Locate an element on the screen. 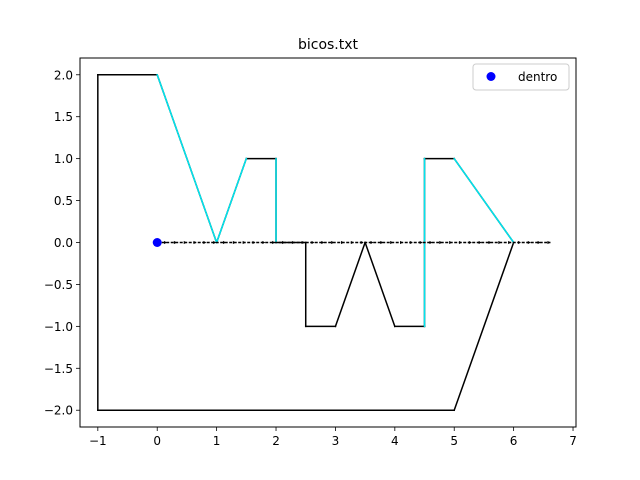  y-tick-label: −1.5 is located at coordinates (58, 369).